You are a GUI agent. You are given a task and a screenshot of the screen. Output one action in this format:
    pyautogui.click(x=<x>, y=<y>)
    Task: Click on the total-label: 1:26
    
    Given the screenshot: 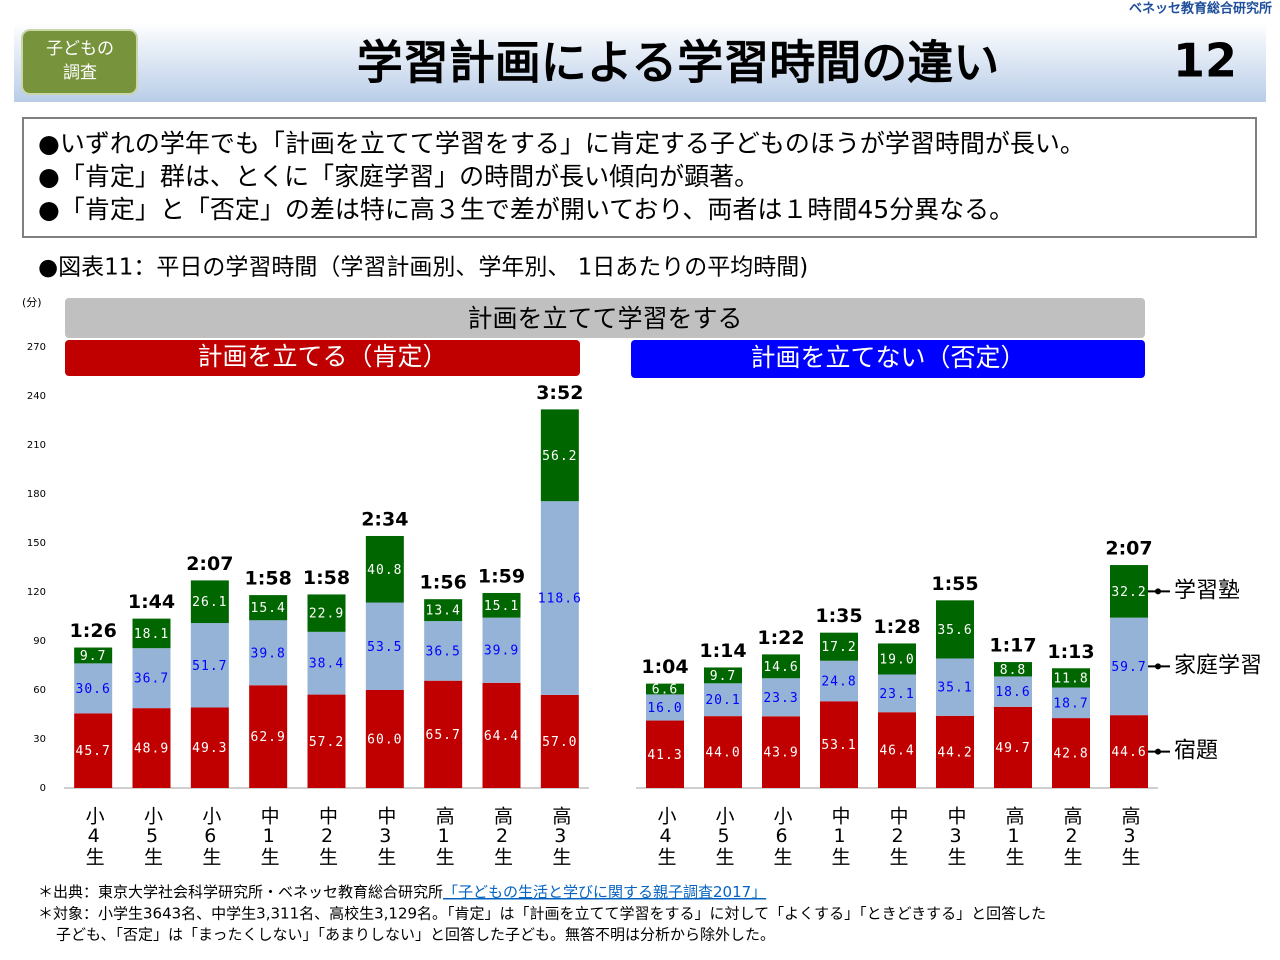 What is the action you would take?
    pyautogui.click(x=93, y=631)
    